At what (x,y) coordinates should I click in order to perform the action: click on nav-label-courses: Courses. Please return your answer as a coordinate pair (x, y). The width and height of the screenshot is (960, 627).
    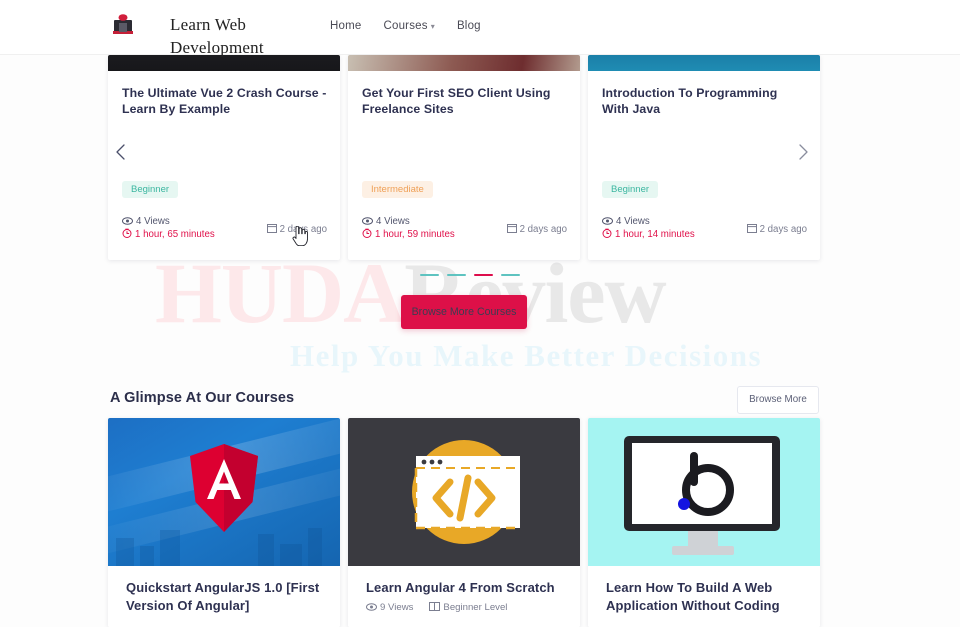
    Looking at the image, I should click on (405, 26).